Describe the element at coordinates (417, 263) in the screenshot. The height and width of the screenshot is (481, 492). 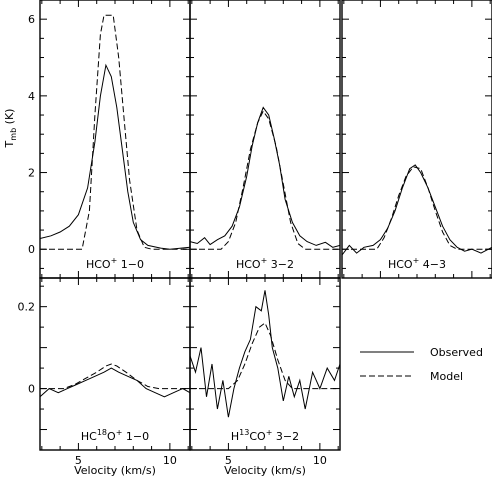
I see `panel-label: HCO+ 4−3` at that location.